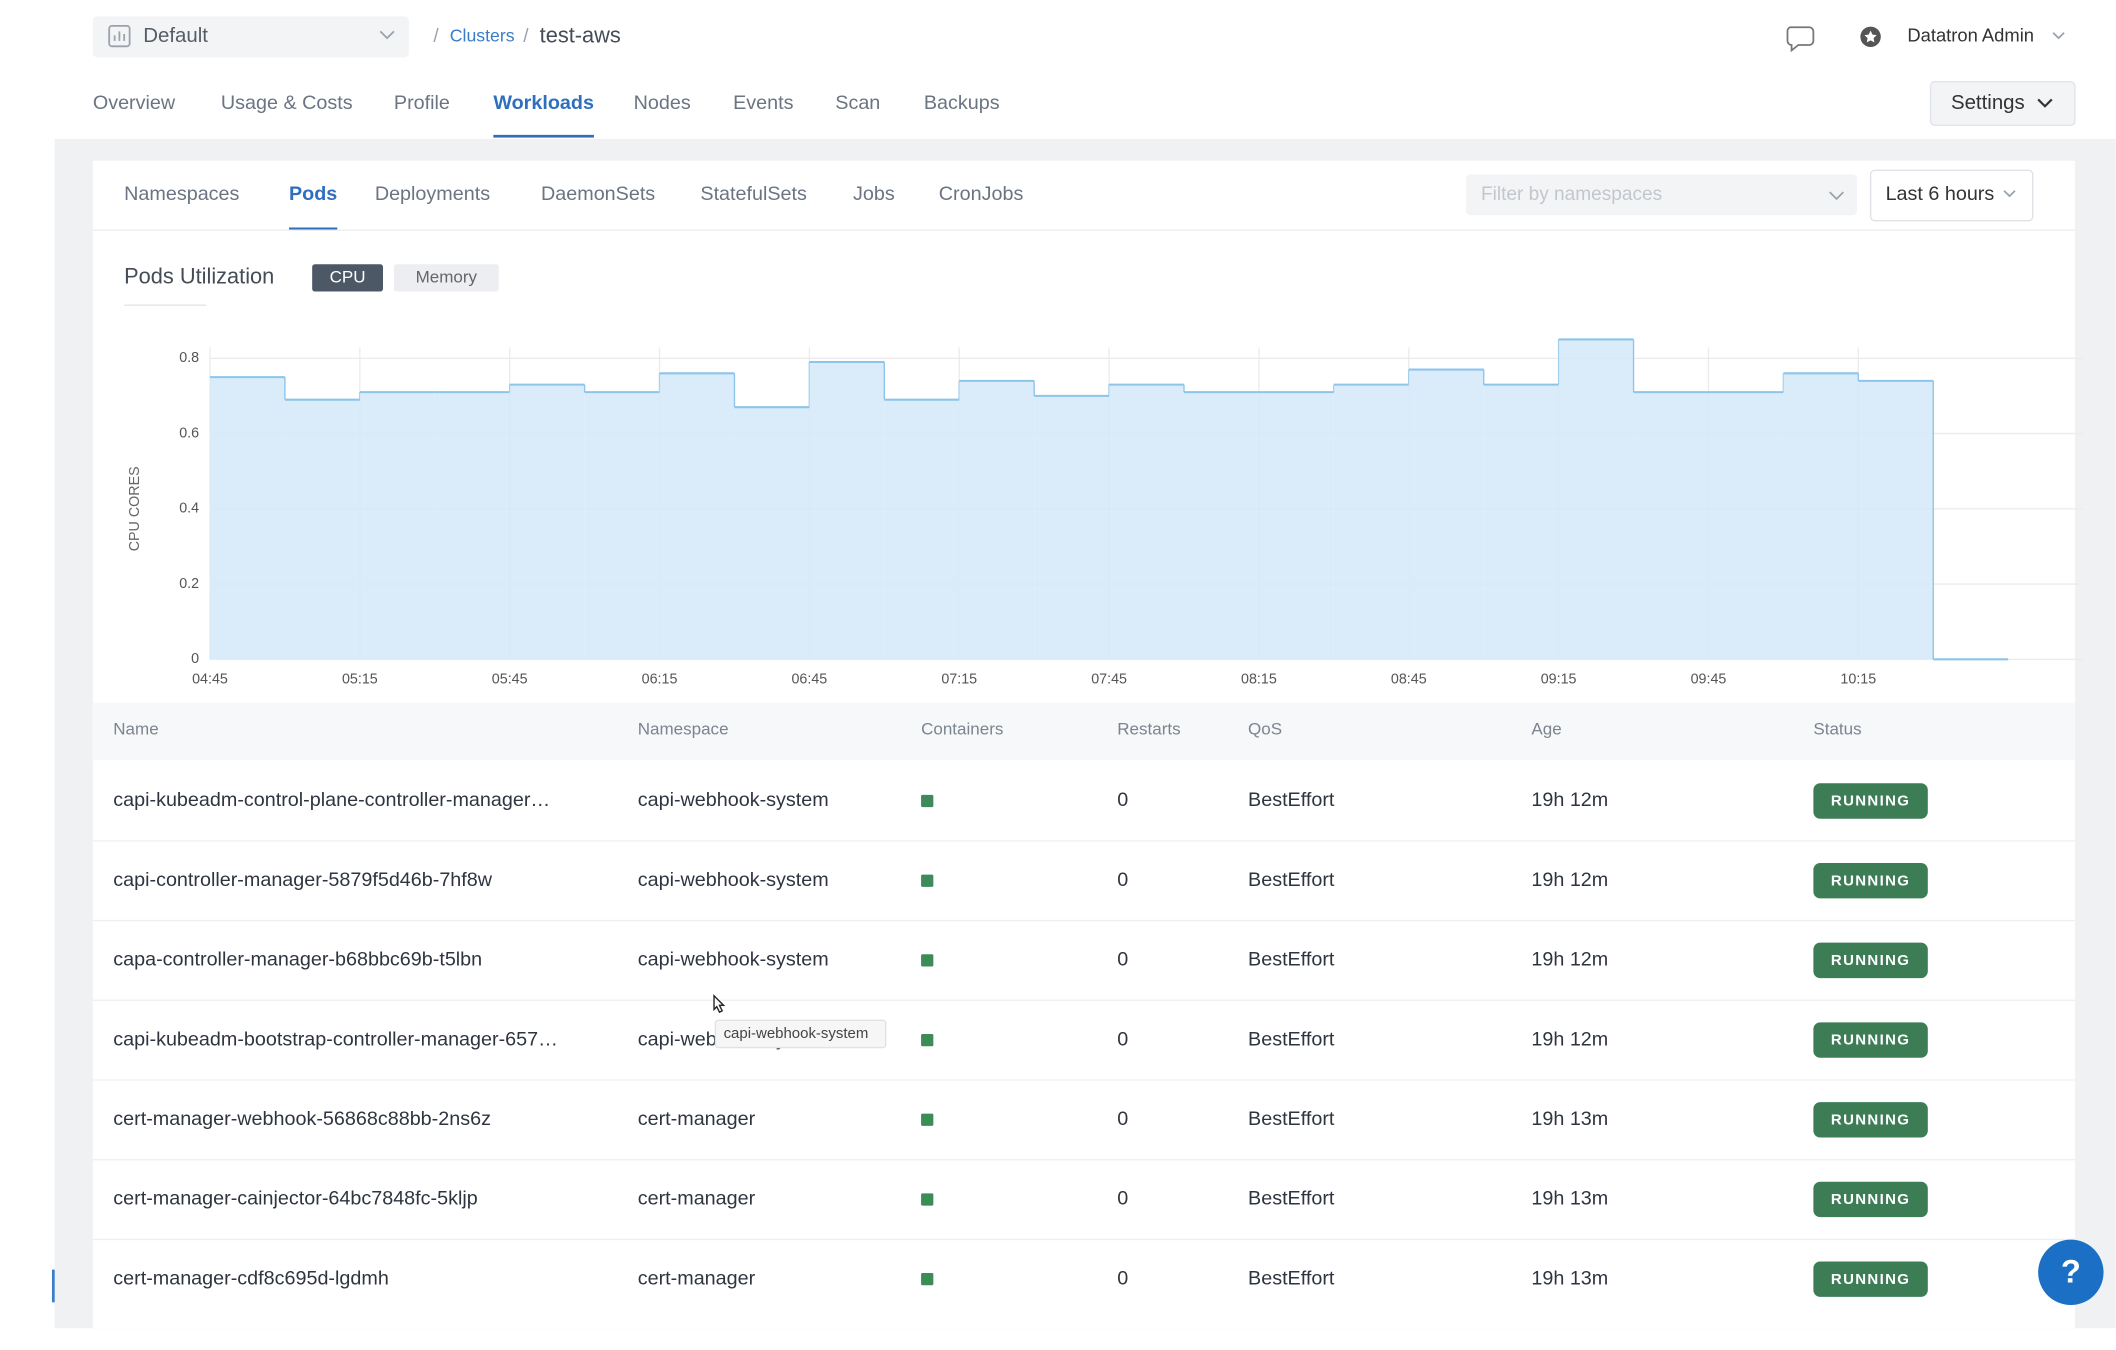  What do you see at coordinates (135, 508) in the screenshot?
I see `y-axis-label: CPU CORES` at bounding box center [135, 508].